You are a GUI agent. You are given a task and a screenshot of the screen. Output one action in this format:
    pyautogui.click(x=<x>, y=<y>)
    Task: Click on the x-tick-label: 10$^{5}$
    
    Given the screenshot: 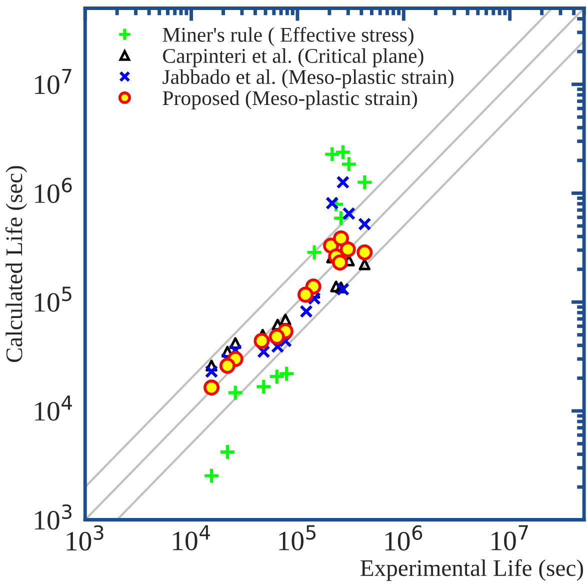 What is the action you would take?
    pyautogui.click(x=297, y=537)
    